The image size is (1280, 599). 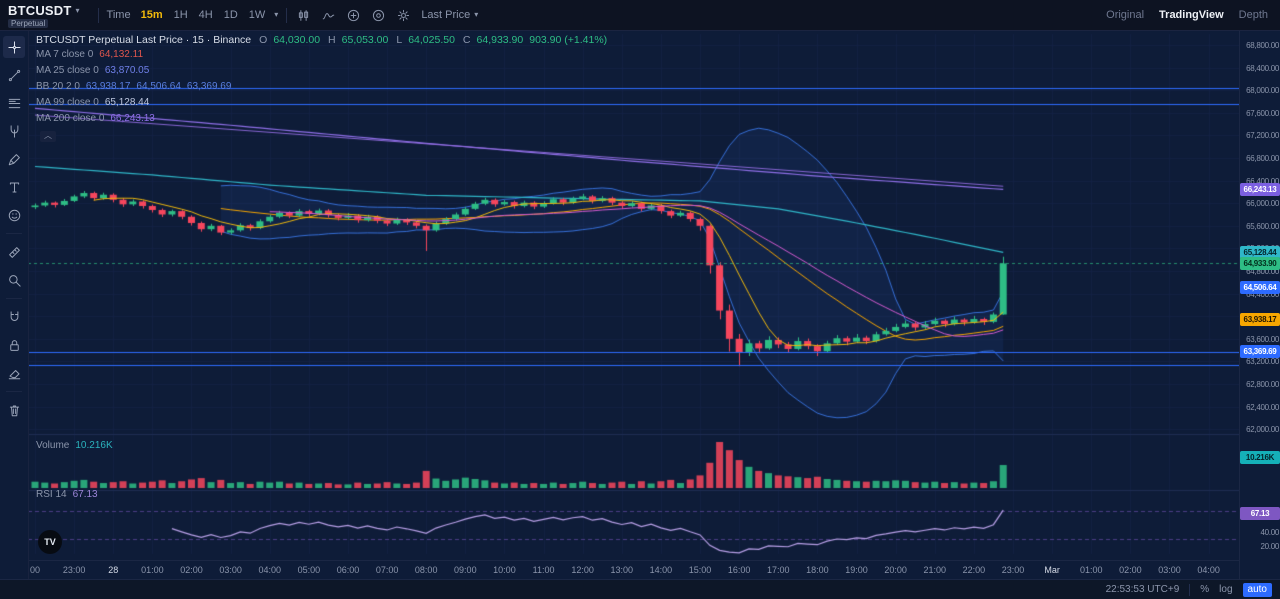 I want to click on tradingview-logo-text: TV, so click(x=50, y=542).